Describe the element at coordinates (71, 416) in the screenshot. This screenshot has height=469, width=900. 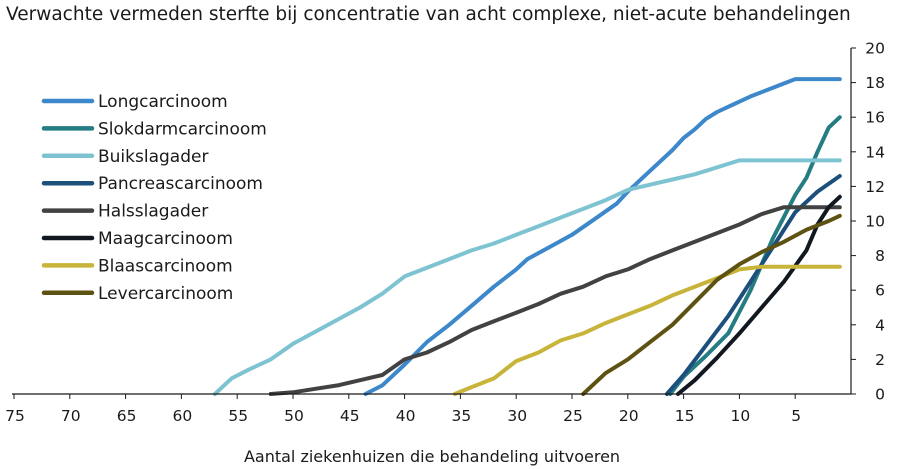
I see `x-tick-label: 70` at that location.